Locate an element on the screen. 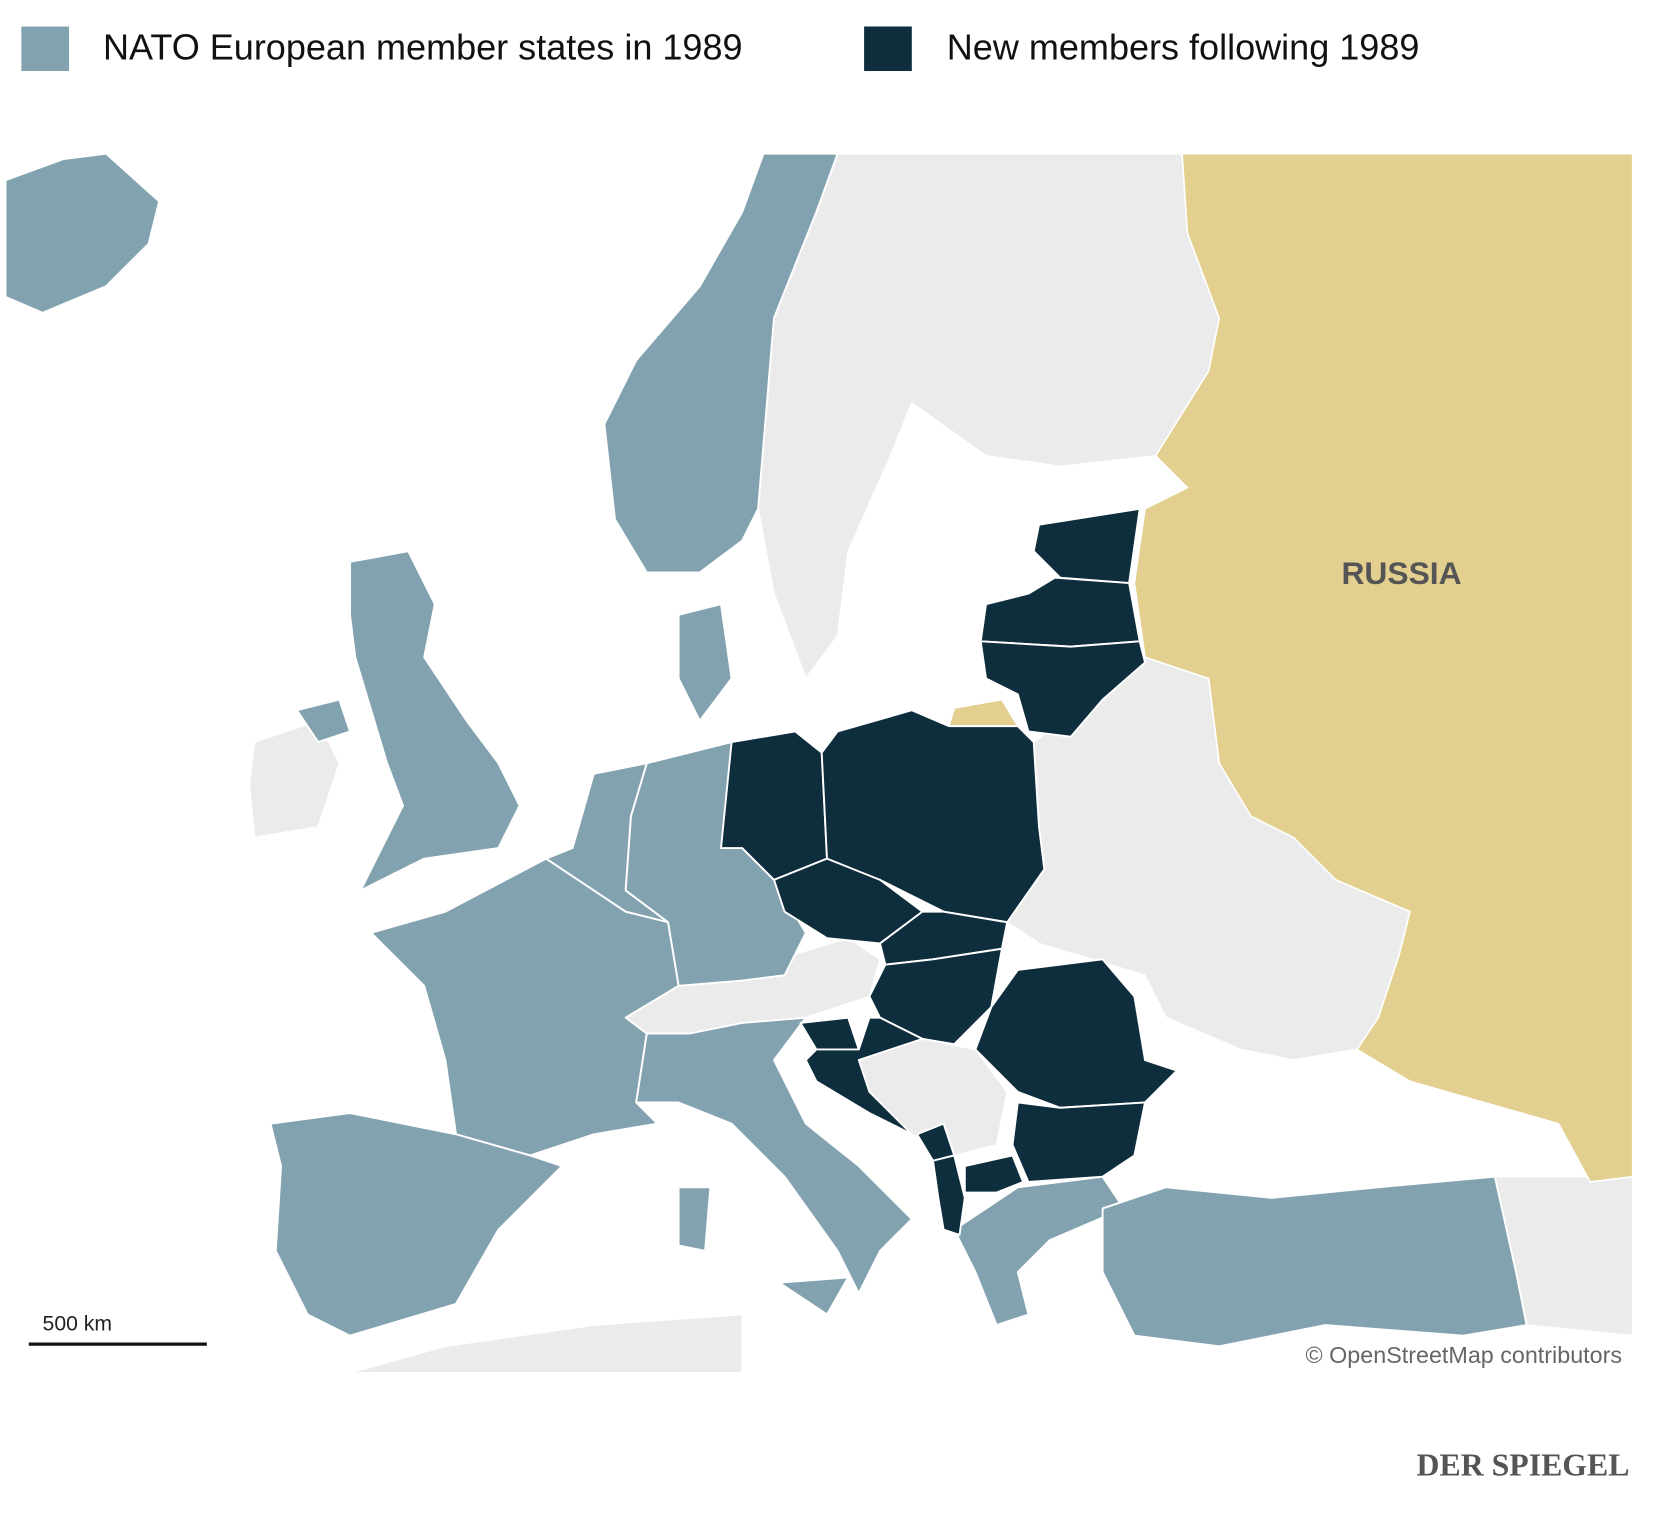  romania is located at coordinates (1076, 1033).